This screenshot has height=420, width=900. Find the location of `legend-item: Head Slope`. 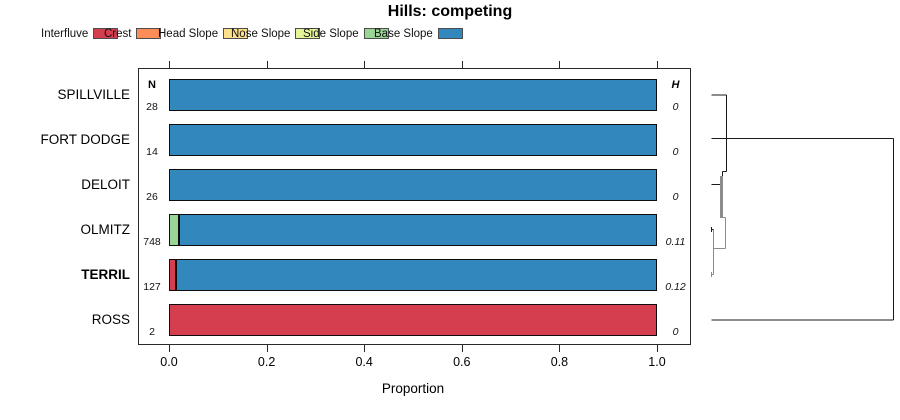

legend-item: Head Slope is located at coordinates (203, 33).